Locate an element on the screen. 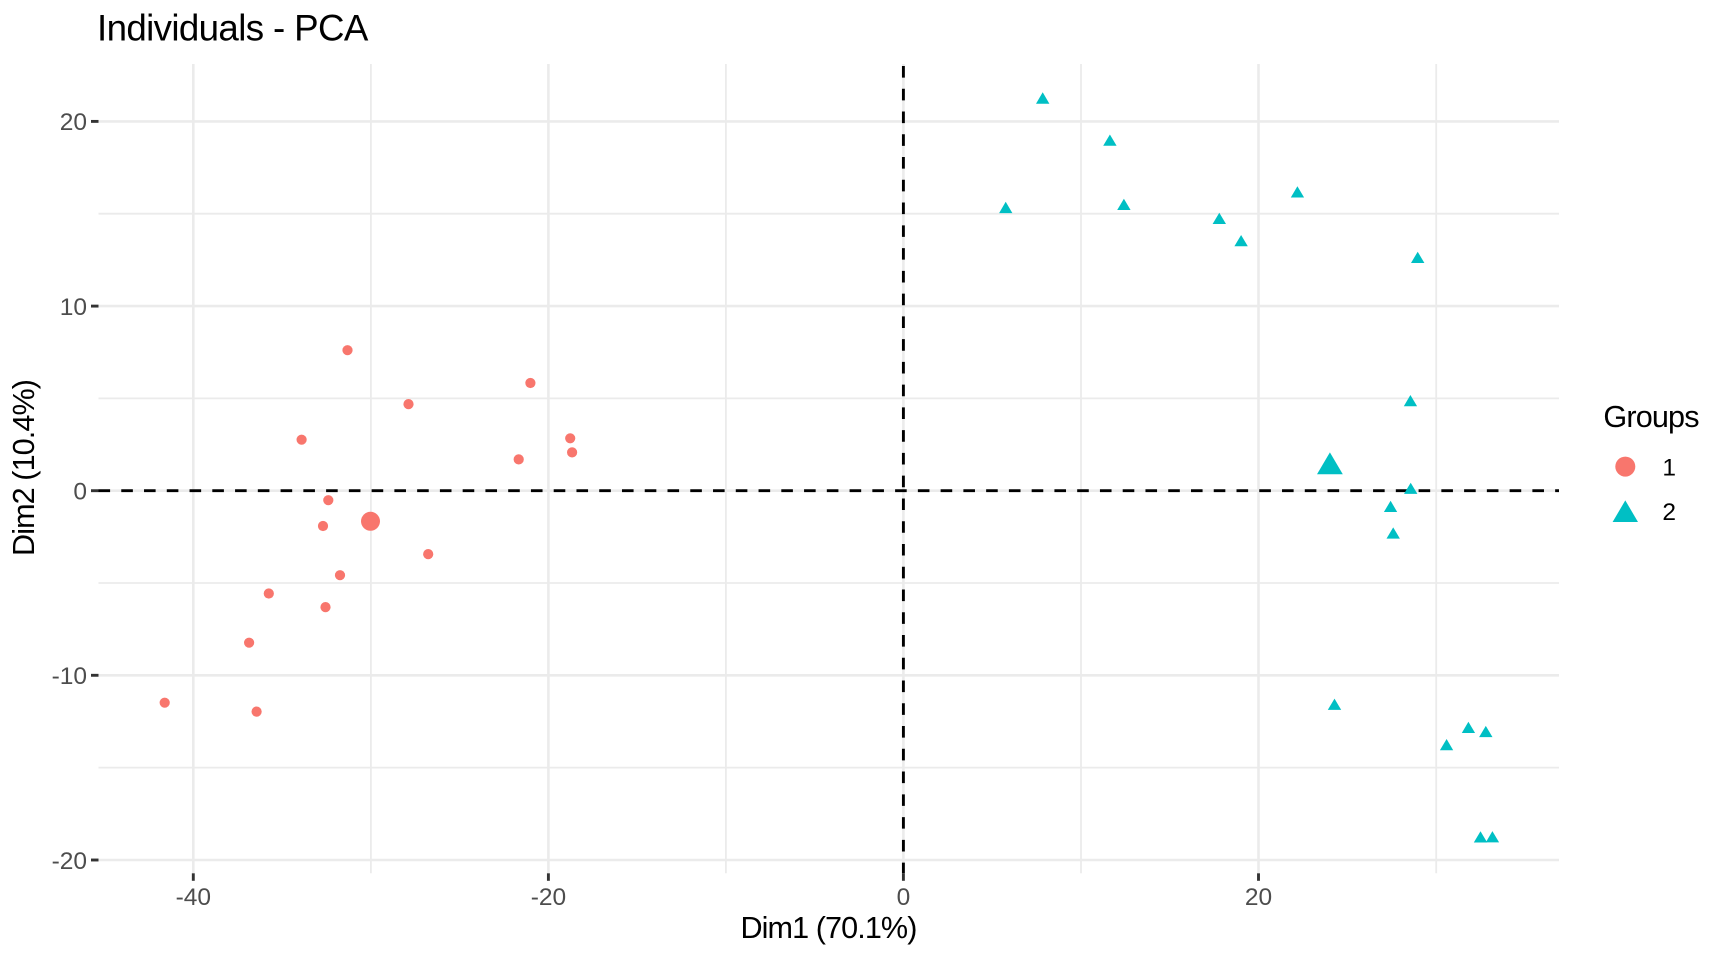 The height and width of the screenshot is (960, 1728). svg-text: Dim2 (10.4%) is located at coordinates (24, 468).